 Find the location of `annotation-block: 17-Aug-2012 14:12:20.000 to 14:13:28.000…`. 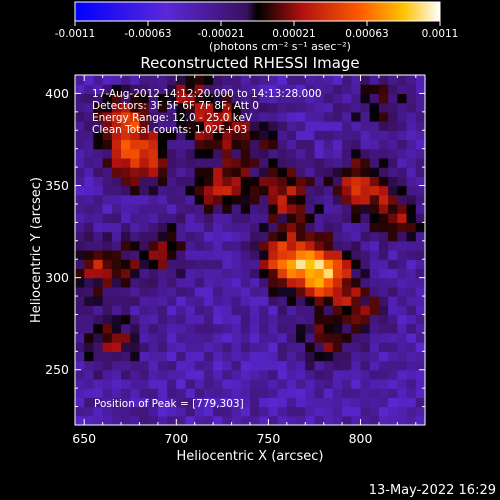

annotation-block: 17-Aug-2012 14:12:20.000 to 14:13:28.000… is located at coordinates (207, 112).